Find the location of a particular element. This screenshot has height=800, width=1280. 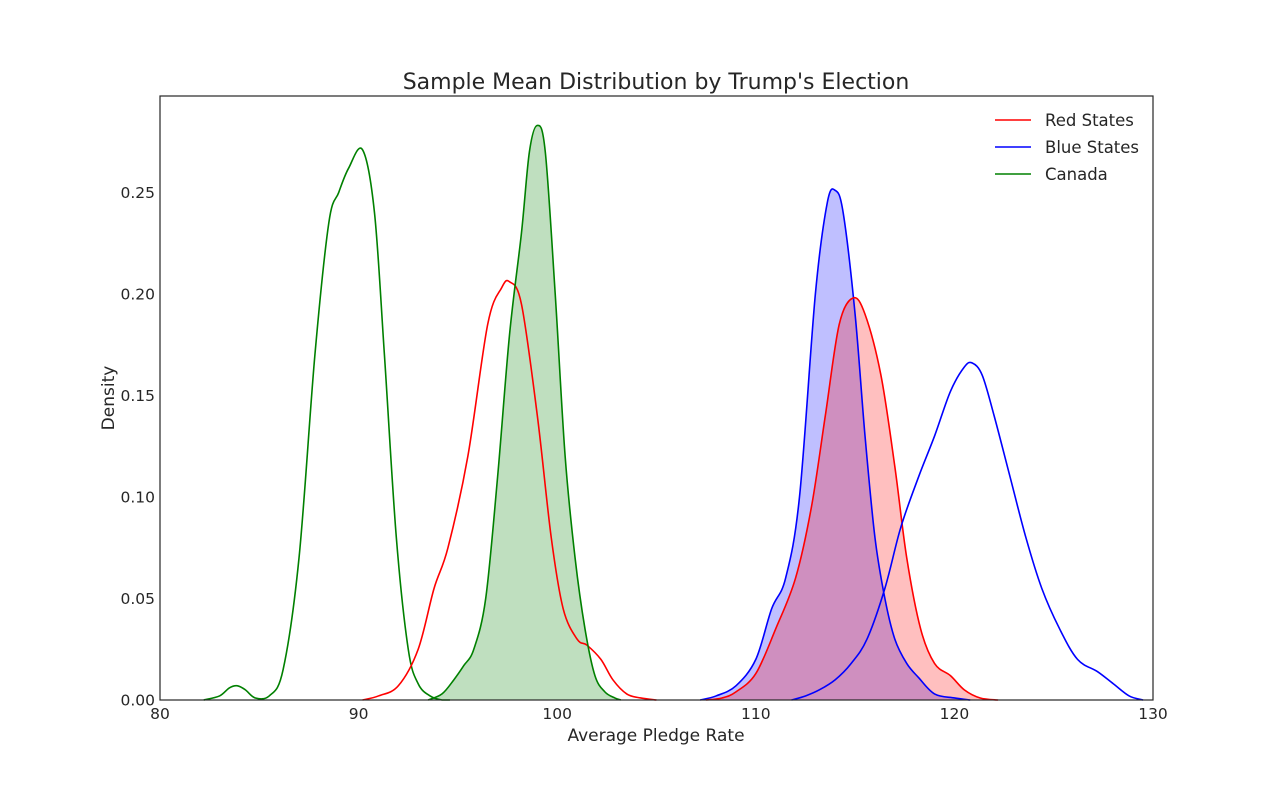

x-axis-label: Average Pledge Rate is located at coordinates (655, 736).